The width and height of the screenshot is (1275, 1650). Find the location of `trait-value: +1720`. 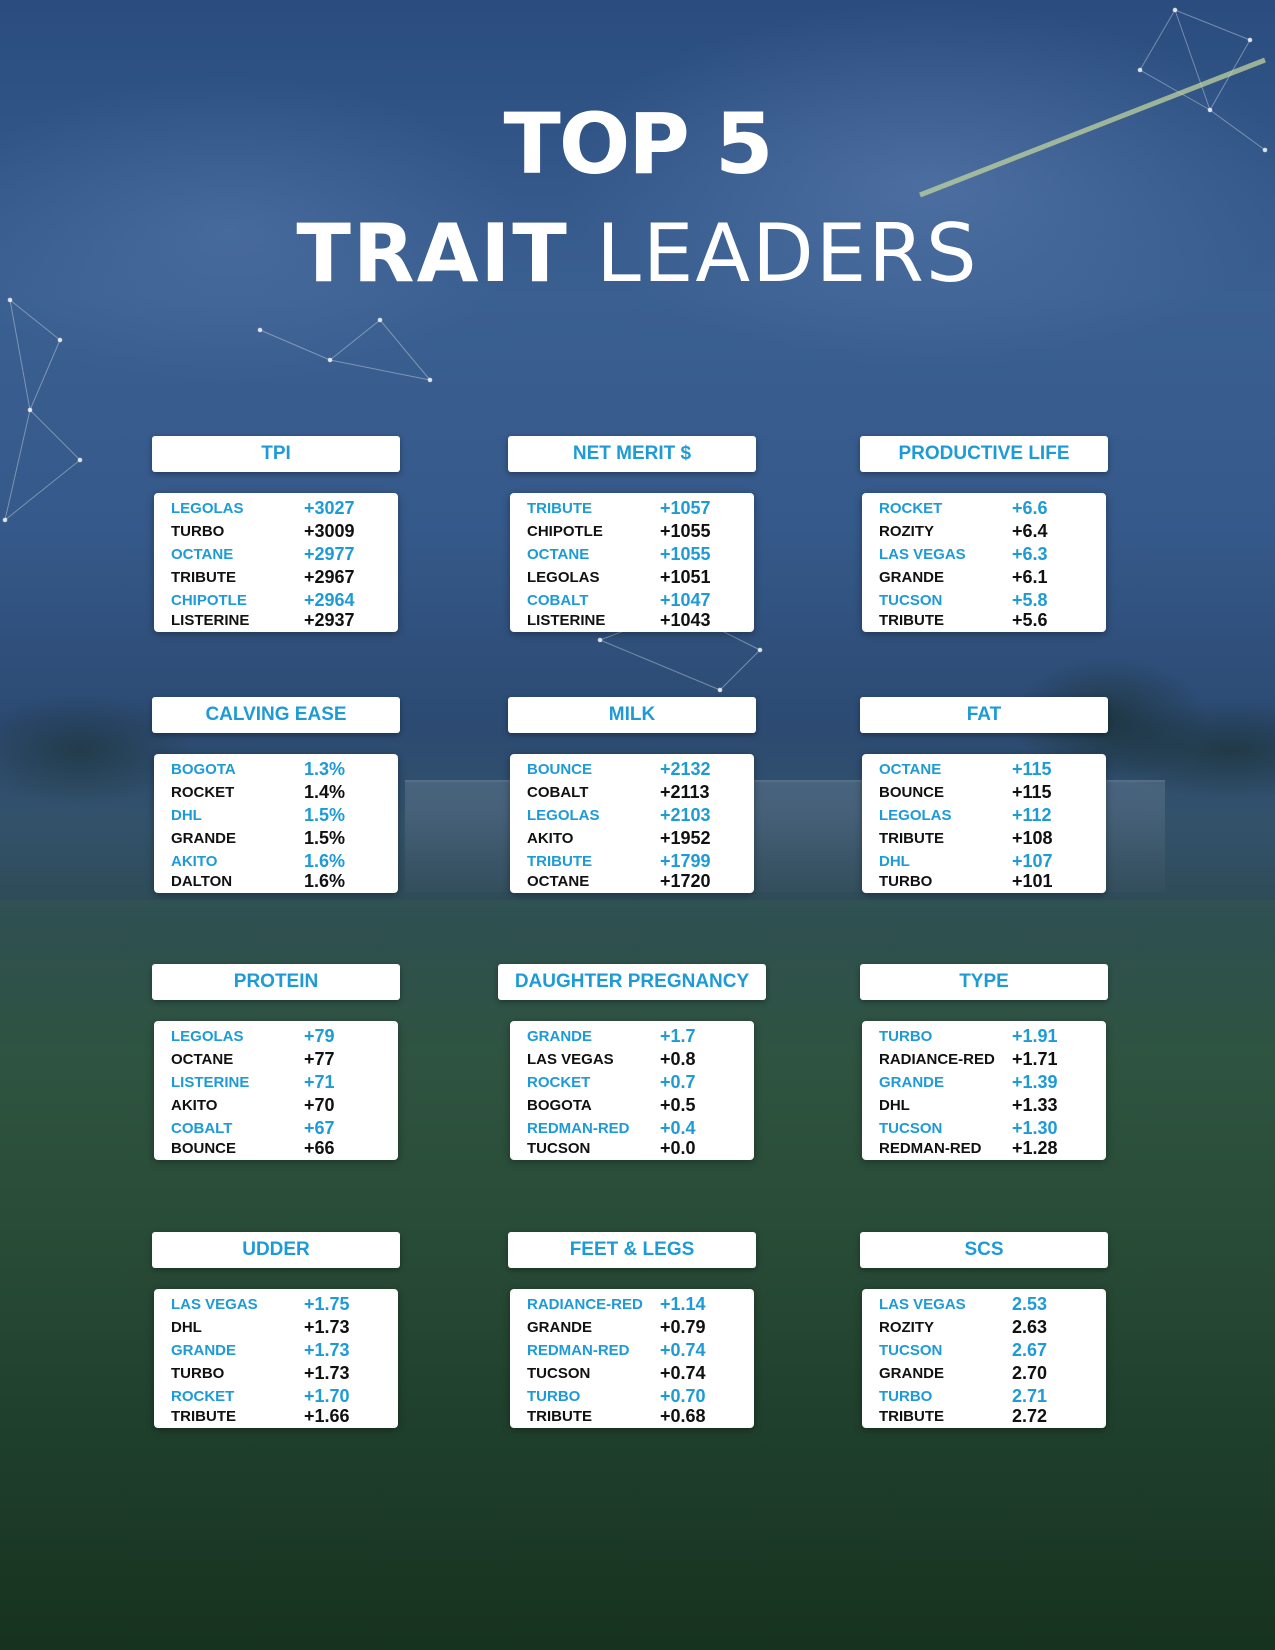

trait-value: +1720 is located at coordinates (685, 881).